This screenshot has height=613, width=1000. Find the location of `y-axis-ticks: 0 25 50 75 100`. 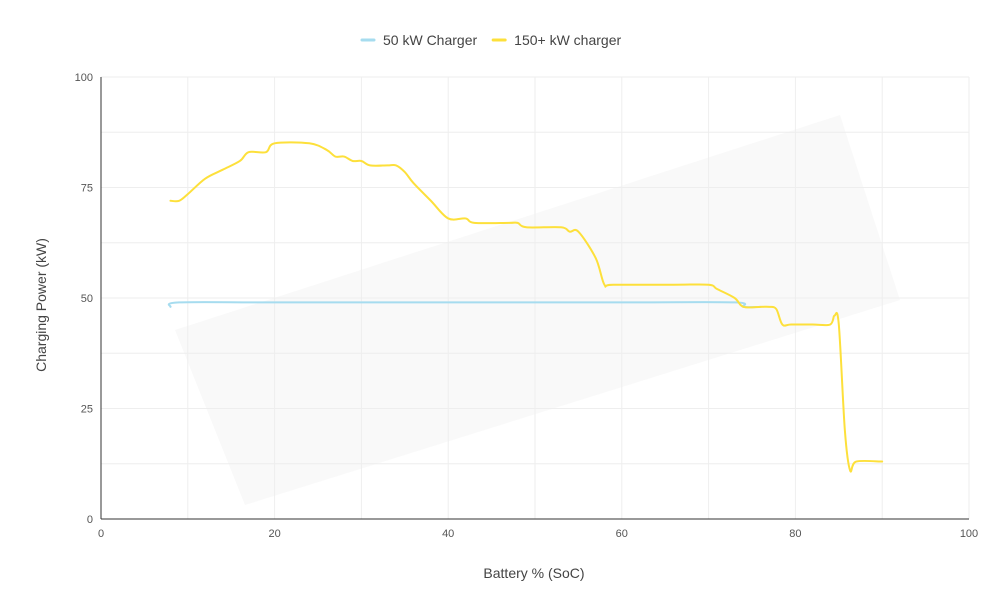

y-axis-ticks: 0 25 50 75 100 is located at coordinates (84, 299).